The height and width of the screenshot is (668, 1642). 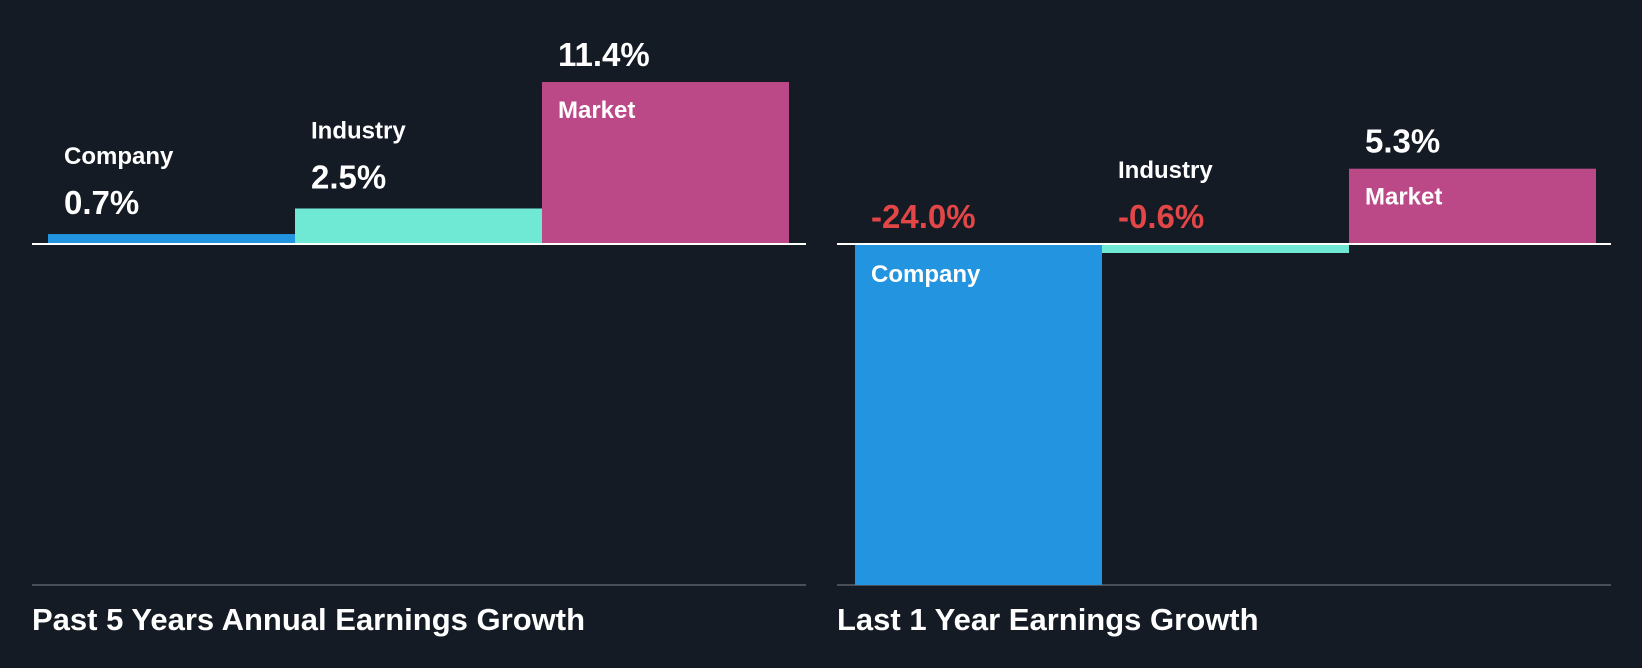 I want to click on category-label-company-past-5-years: Company, so click(x=119, y=156).